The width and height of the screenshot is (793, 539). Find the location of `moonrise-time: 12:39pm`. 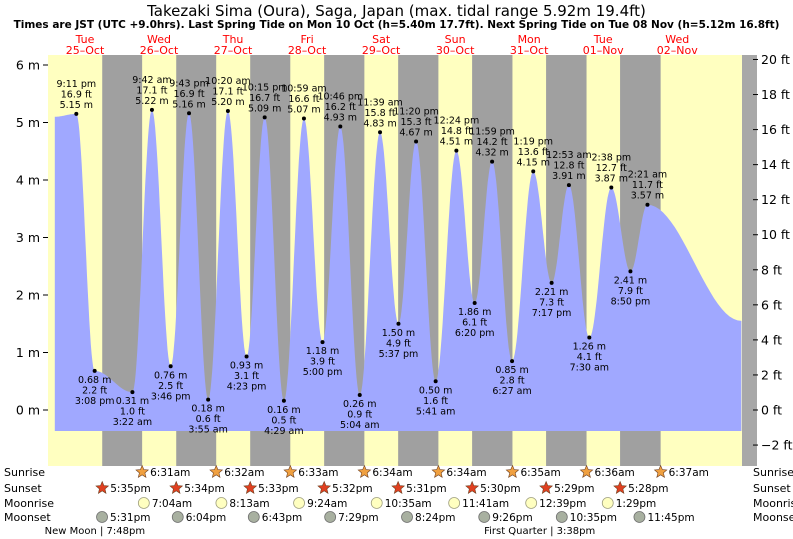

moonrise-time: 12:39pm is located at coordinates (562, 504).